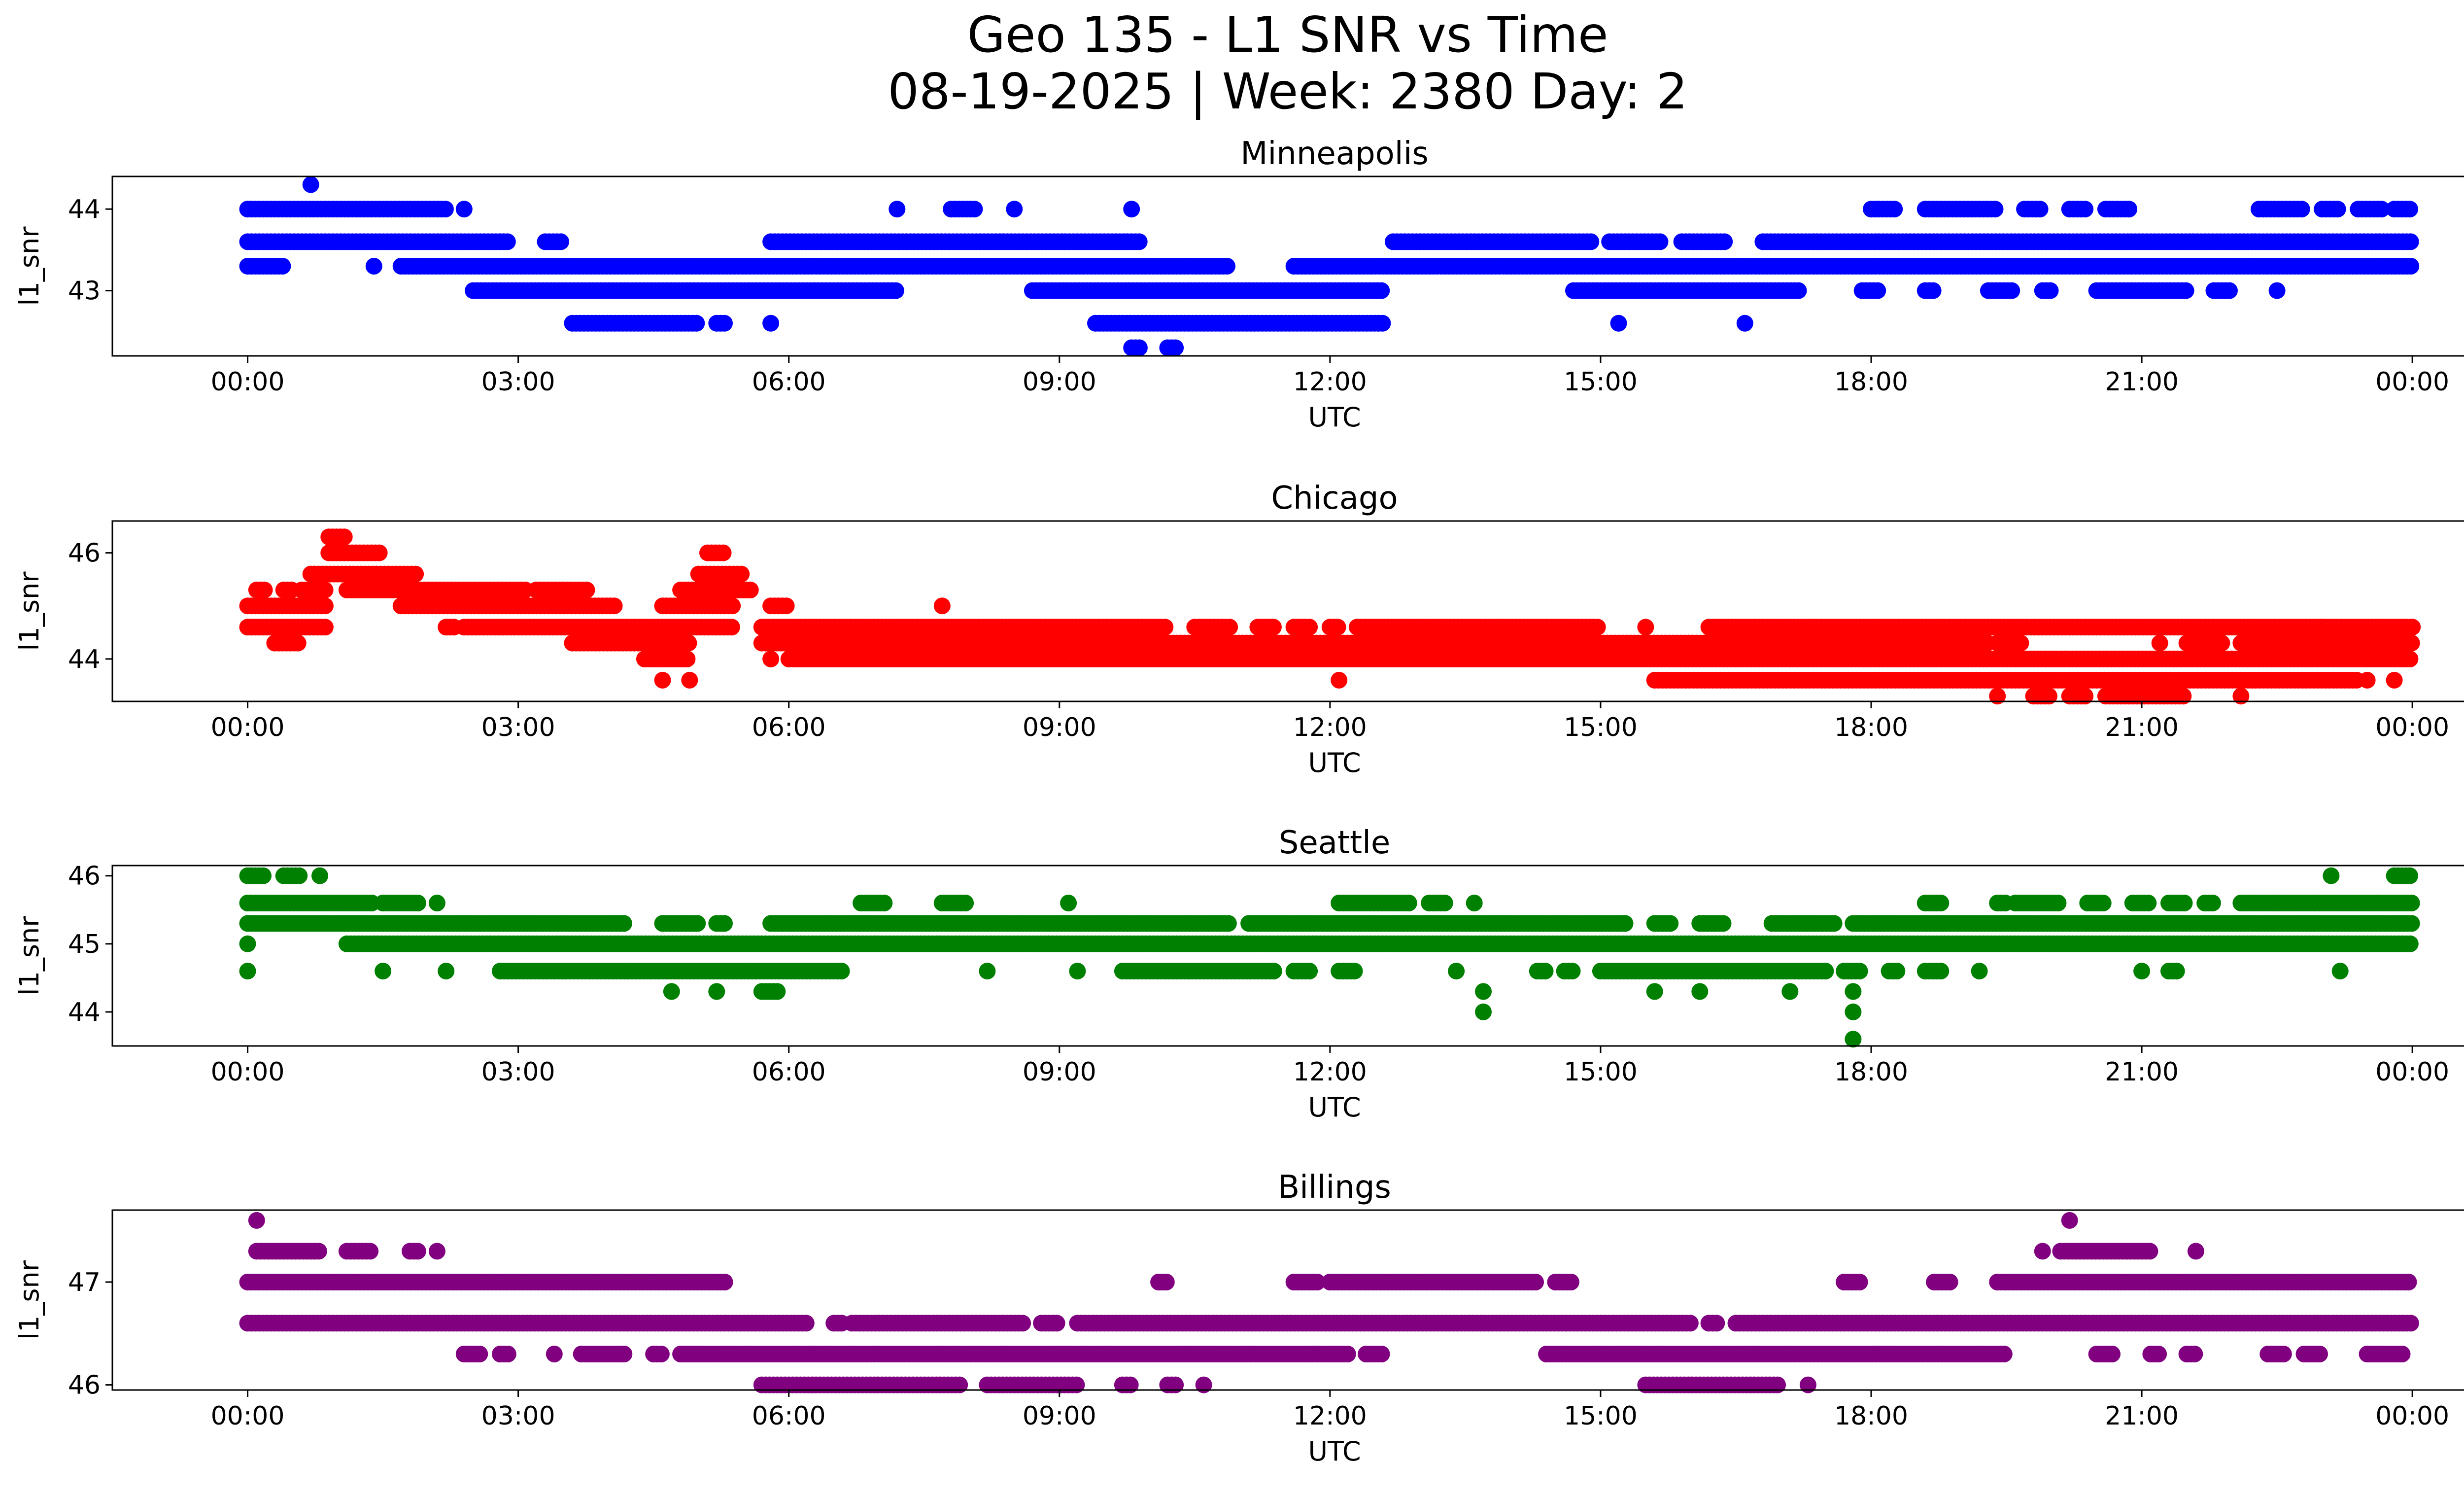 This screenshot has height=1495, width=2464. I want to click on x-tick-label: 18:00, so click(1871, 727).